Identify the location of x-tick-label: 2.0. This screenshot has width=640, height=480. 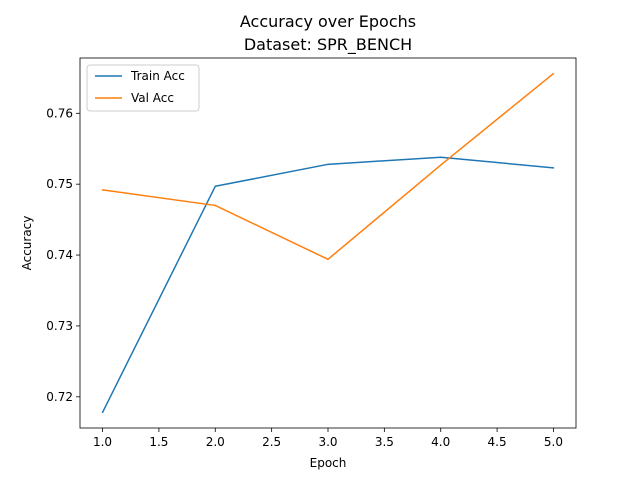
(215, 442).